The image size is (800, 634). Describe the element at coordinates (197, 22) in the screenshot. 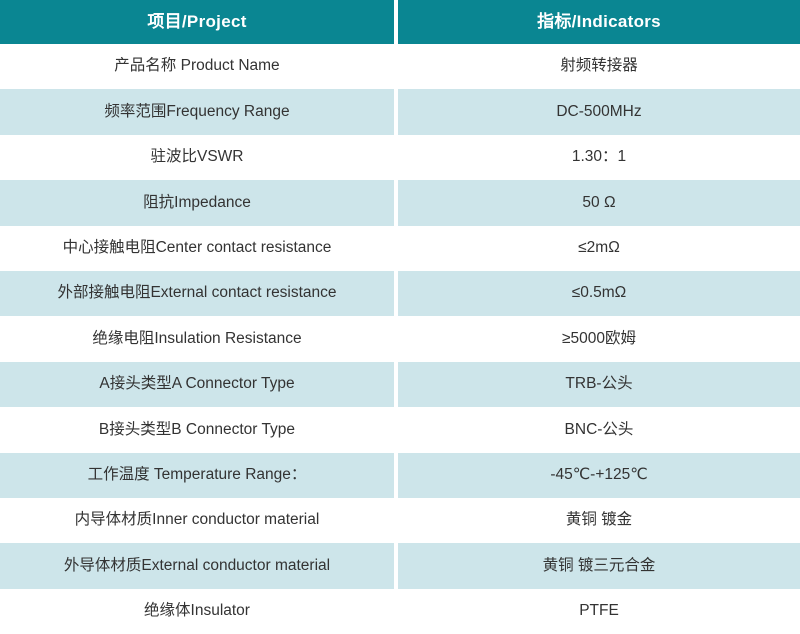

I see `header-cell-project: 项目/Project` at that location.